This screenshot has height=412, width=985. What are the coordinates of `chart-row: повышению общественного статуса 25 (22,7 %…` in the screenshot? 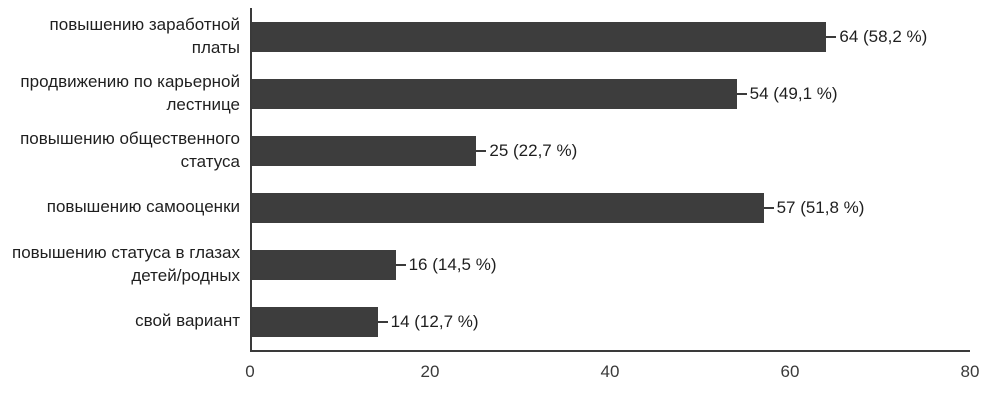 It's located at (485, 150).